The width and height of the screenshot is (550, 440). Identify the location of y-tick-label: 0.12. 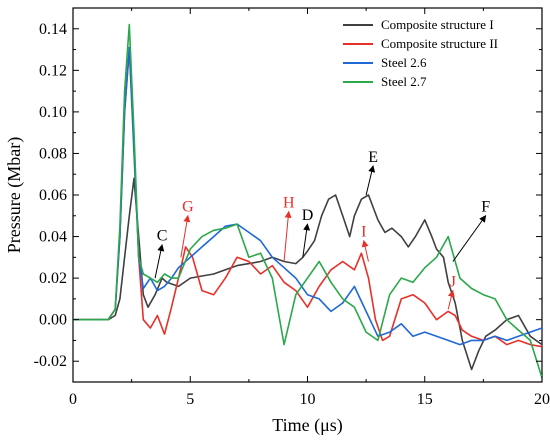
(53, 70).